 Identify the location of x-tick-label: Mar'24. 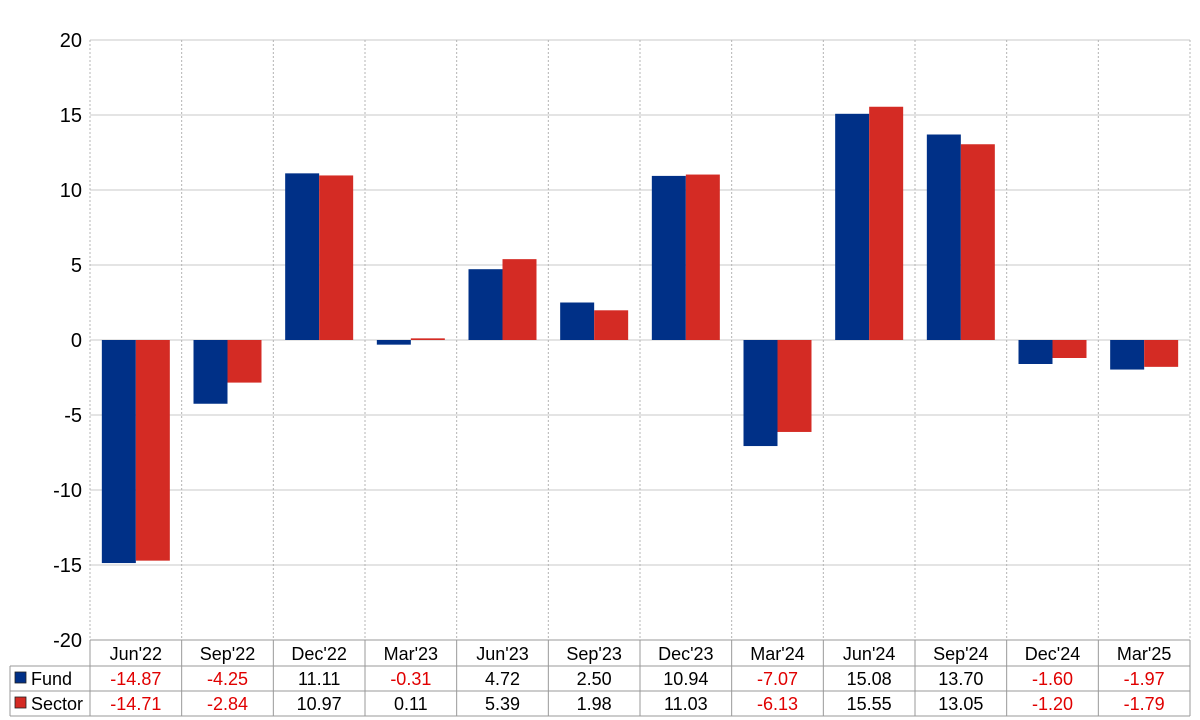
(777, 654).